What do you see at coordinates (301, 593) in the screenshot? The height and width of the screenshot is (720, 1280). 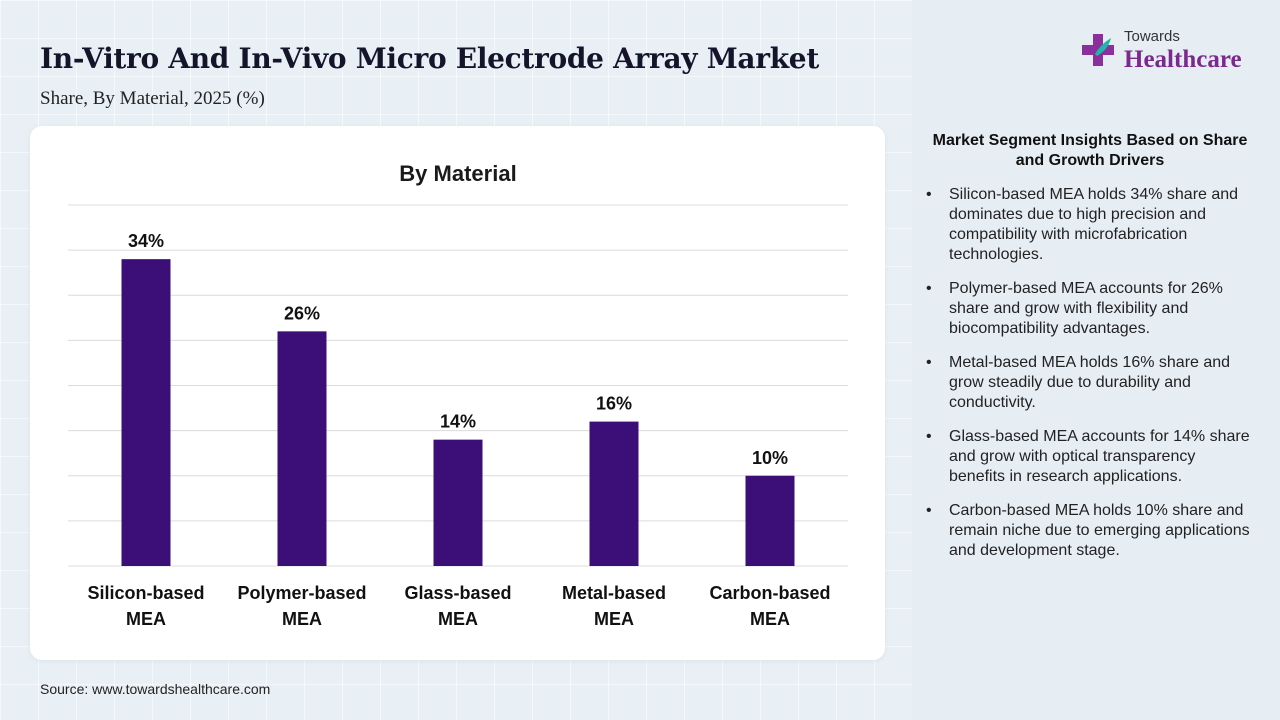 I see `category-label: Polymer-based` at bounding box center [301, 593].